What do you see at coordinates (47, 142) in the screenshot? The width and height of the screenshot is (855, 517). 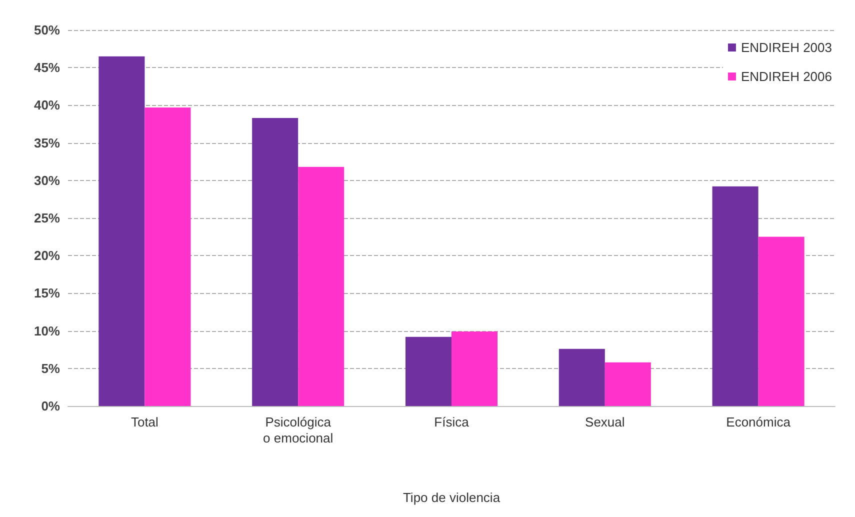 I see `y-tick-label: 35%` at bounding box center [47, 142].